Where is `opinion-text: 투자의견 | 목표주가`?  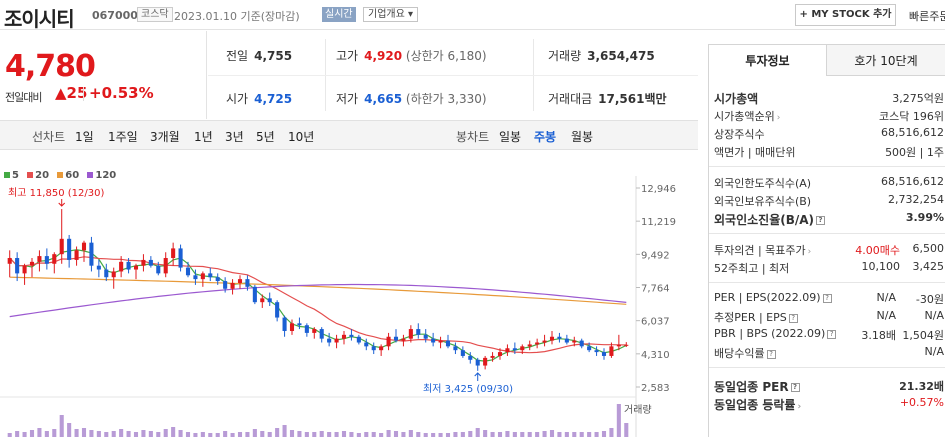 opinion-text: 투자의견 | 목표주가 is located at coordinates (760, 250).